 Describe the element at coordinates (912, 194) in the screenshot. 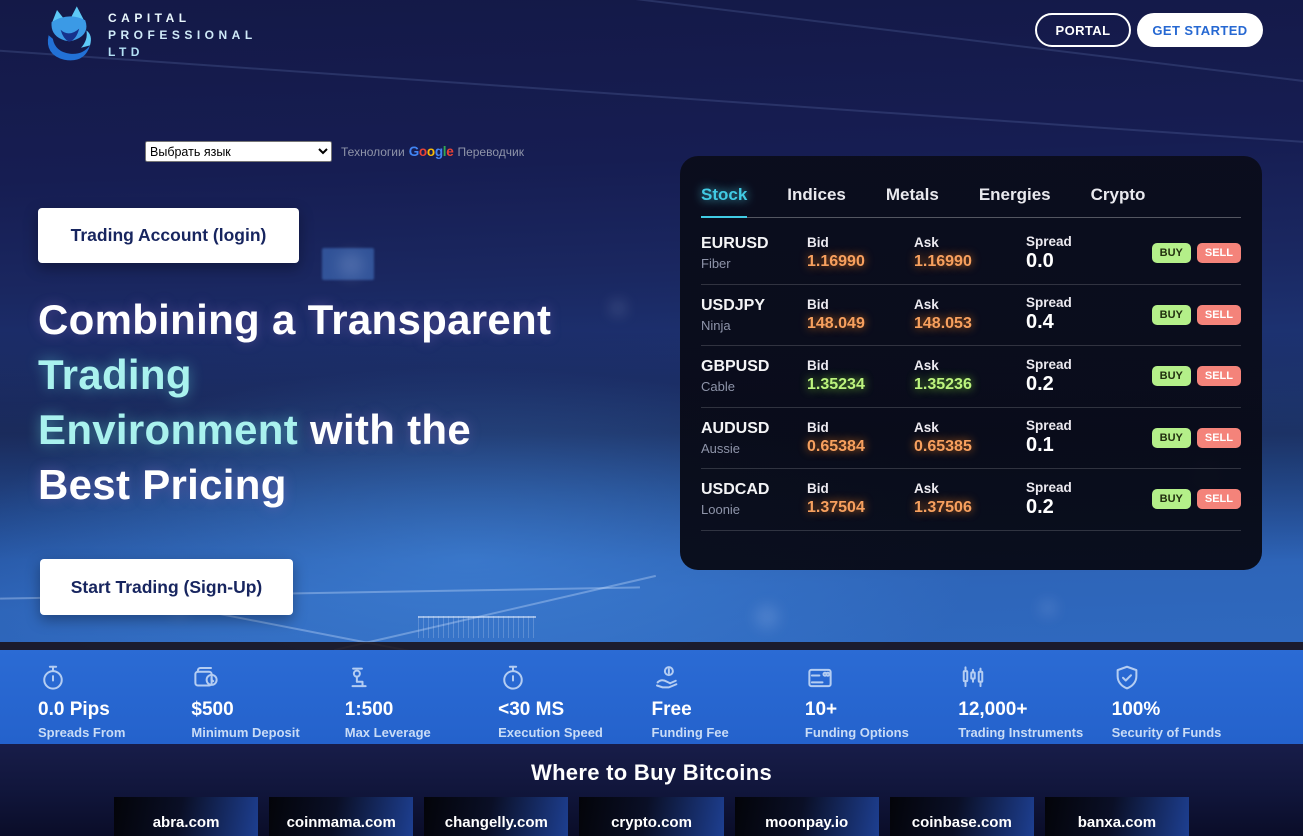

I see `tab-metals: Metals` at that location.